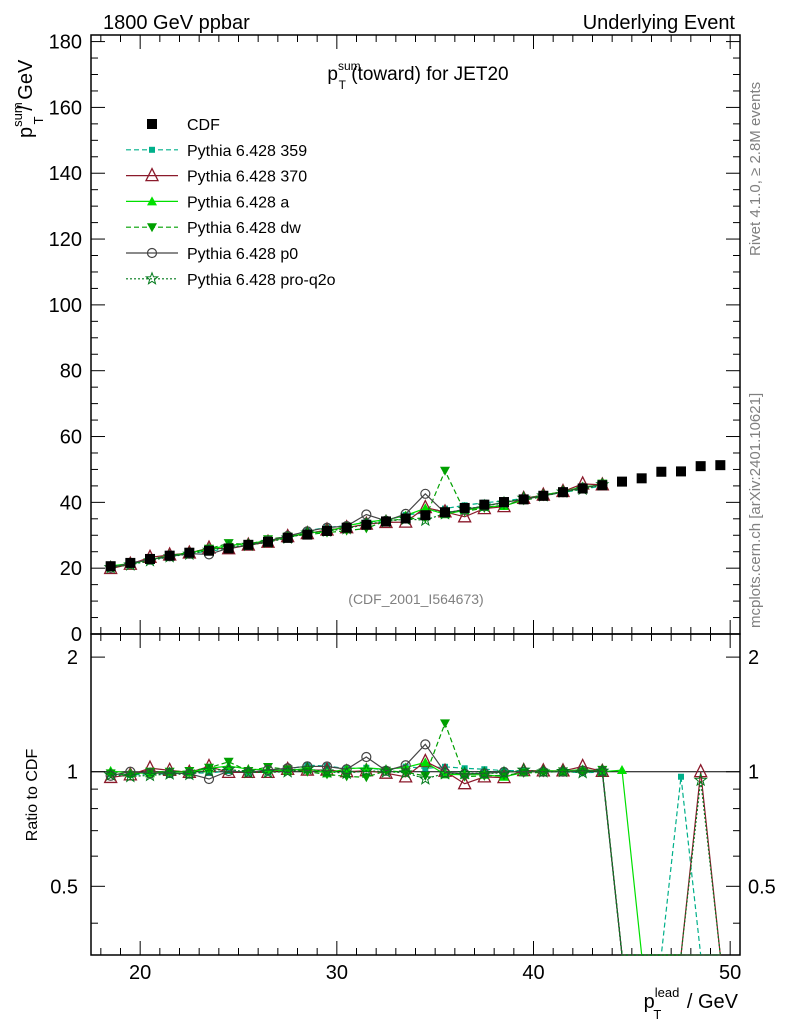  Describe the element at coordinates (71, 503) in the screenshot. I see `main-y-tick-label: 40` at that location.